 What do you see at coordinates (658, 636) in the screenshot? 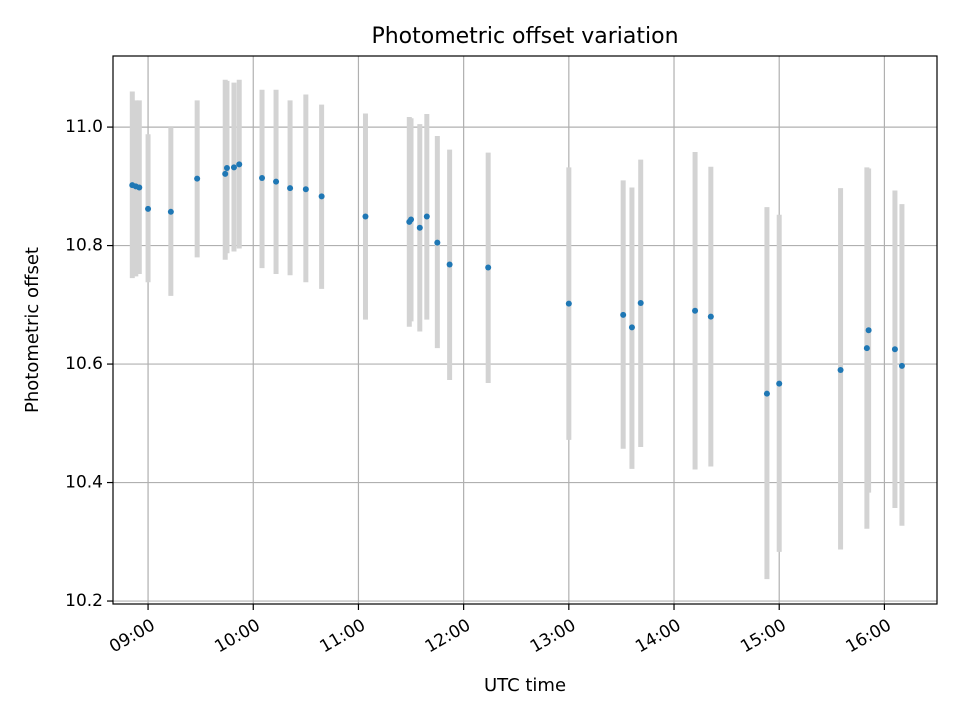
I see `x-tick-label: 14:00` at bounding box center [658, 636].